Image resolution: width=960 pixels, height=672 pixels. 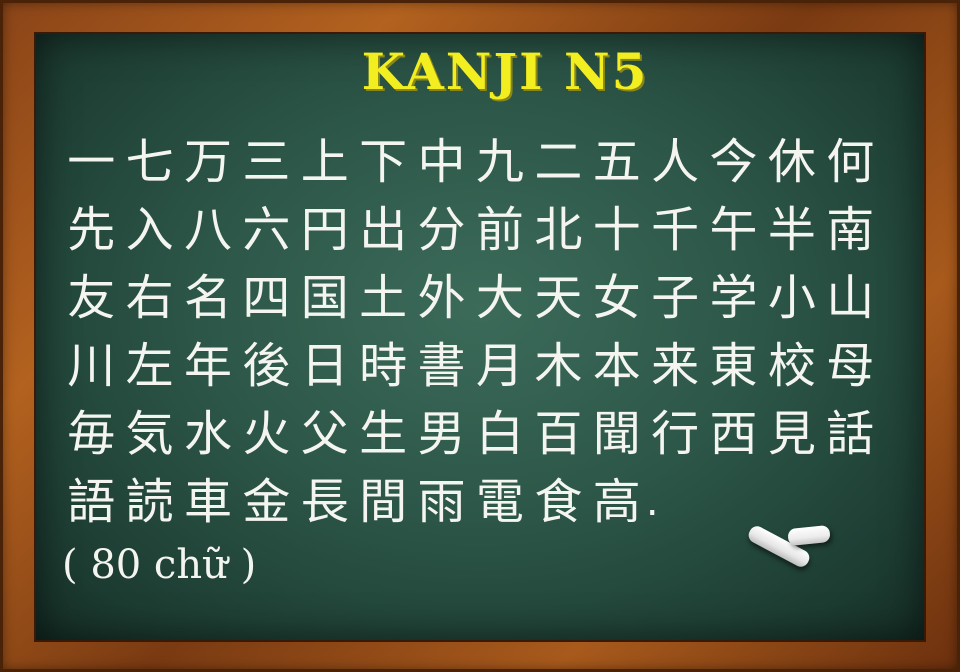 I want to click on kanji-character: 下, so click(x=383, y=162).